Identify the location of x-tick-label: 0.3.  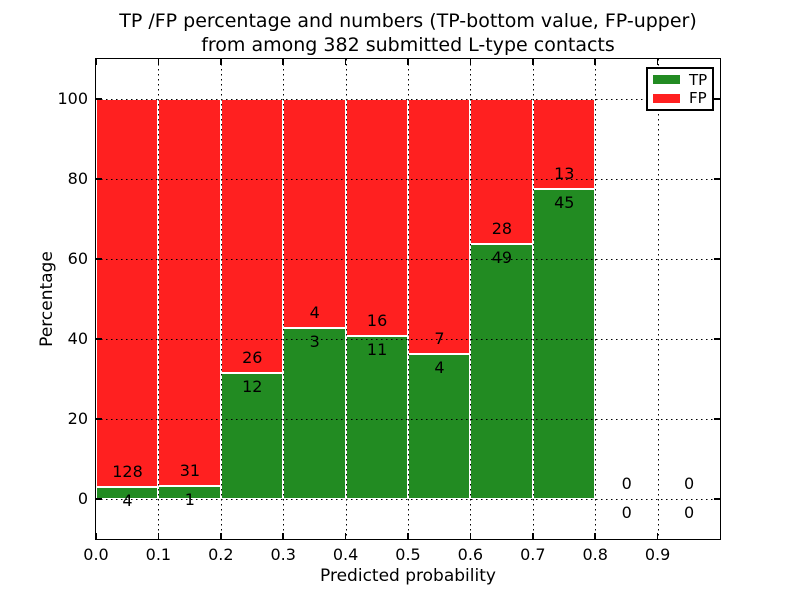
(283, 554).